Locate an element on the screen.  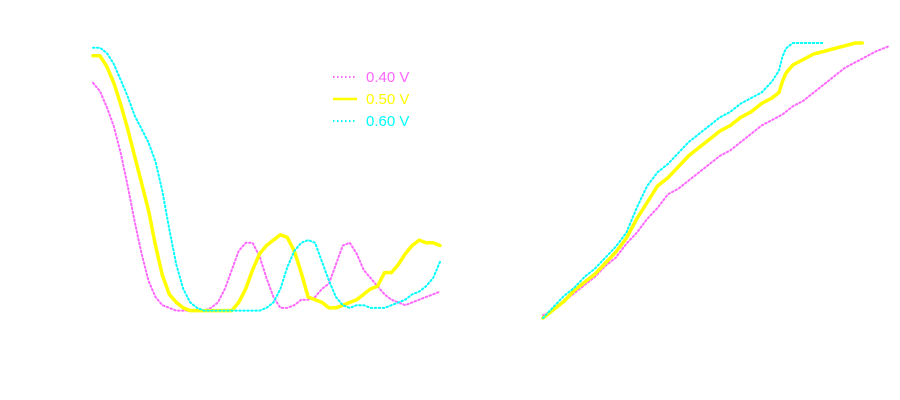
legend-label-040: 0.40 V is located at coordinates (387, 77).